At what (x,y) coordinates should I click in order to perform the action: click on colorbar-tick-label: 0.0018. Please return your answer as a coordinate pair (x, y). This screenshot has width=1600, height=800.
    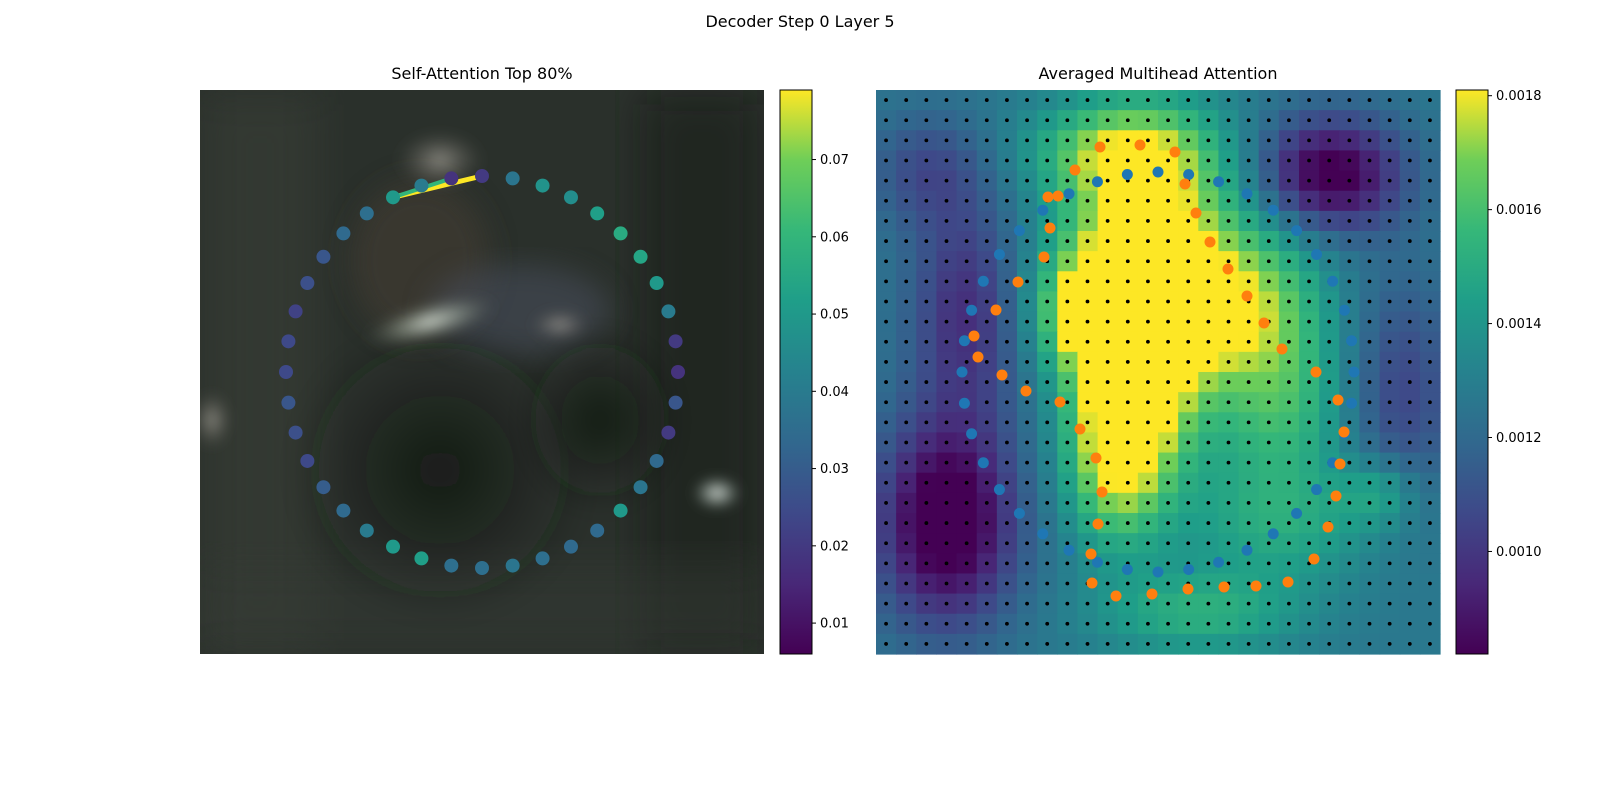
    Looking at the image, I should click on (1519, 96).